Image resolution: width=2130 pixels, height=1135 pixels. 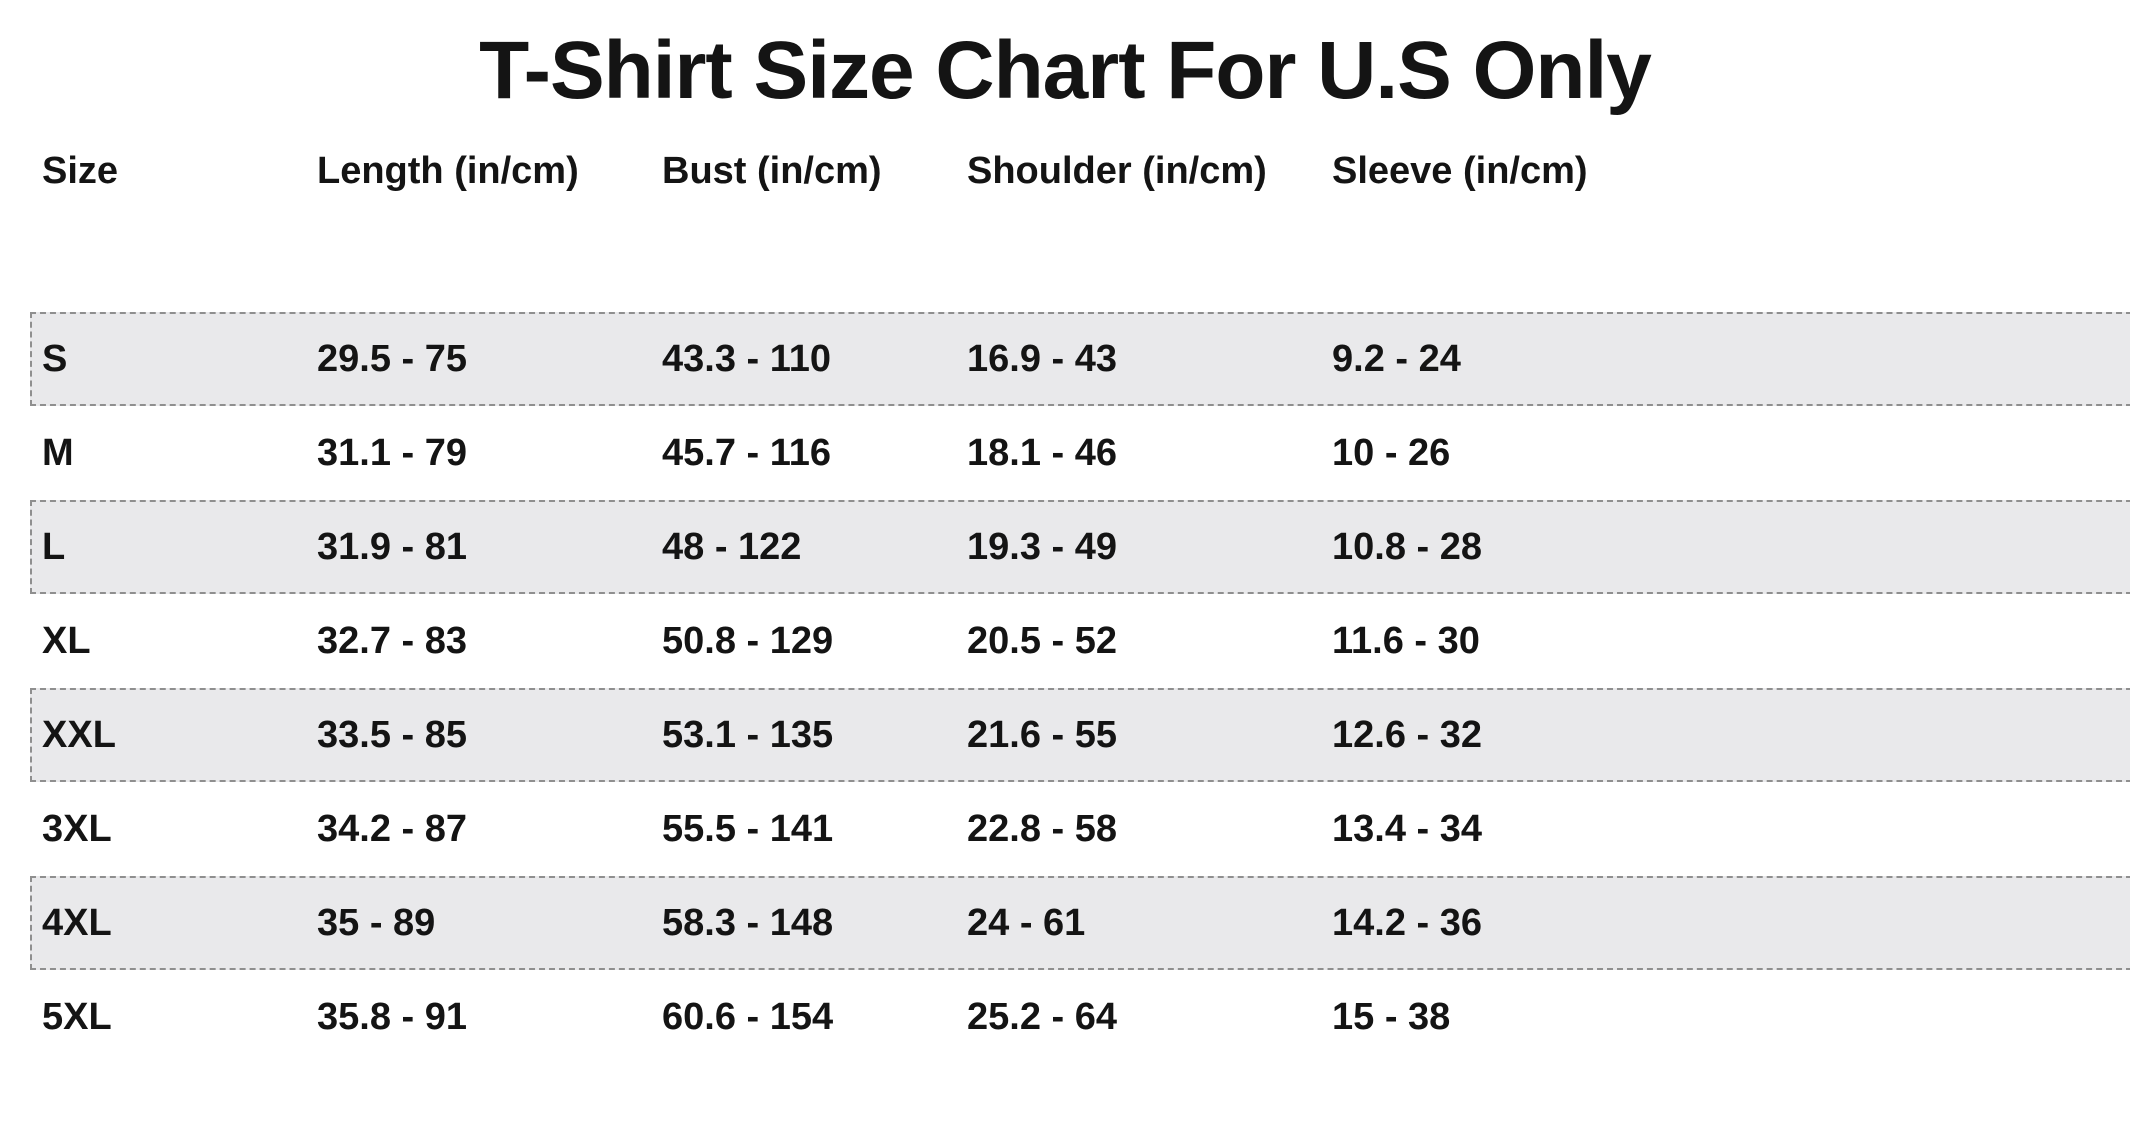 I want to click on length-value: 35 - 89, so click(x=376, y=922).